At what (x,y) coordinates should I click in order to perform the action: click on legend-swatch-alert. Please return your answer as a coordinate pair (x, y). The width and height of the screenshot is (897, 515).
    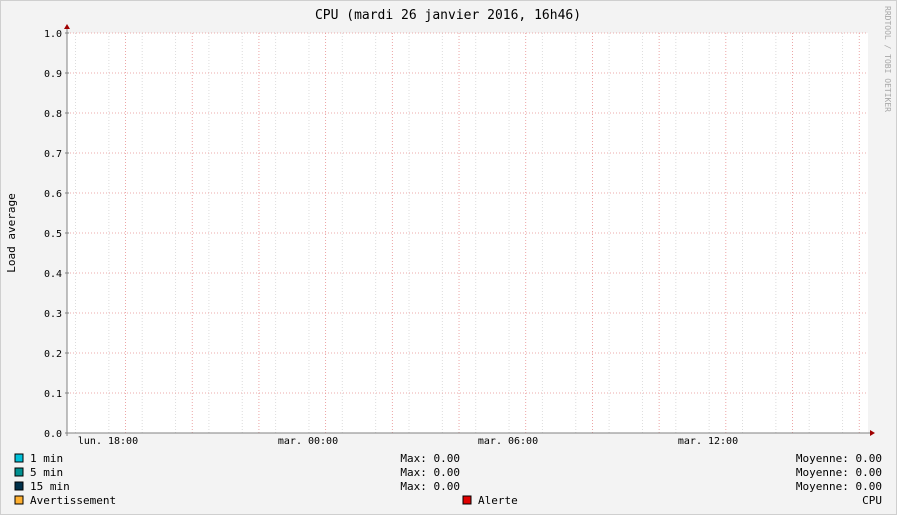
    Looking at the image, I should click on (467, 500).